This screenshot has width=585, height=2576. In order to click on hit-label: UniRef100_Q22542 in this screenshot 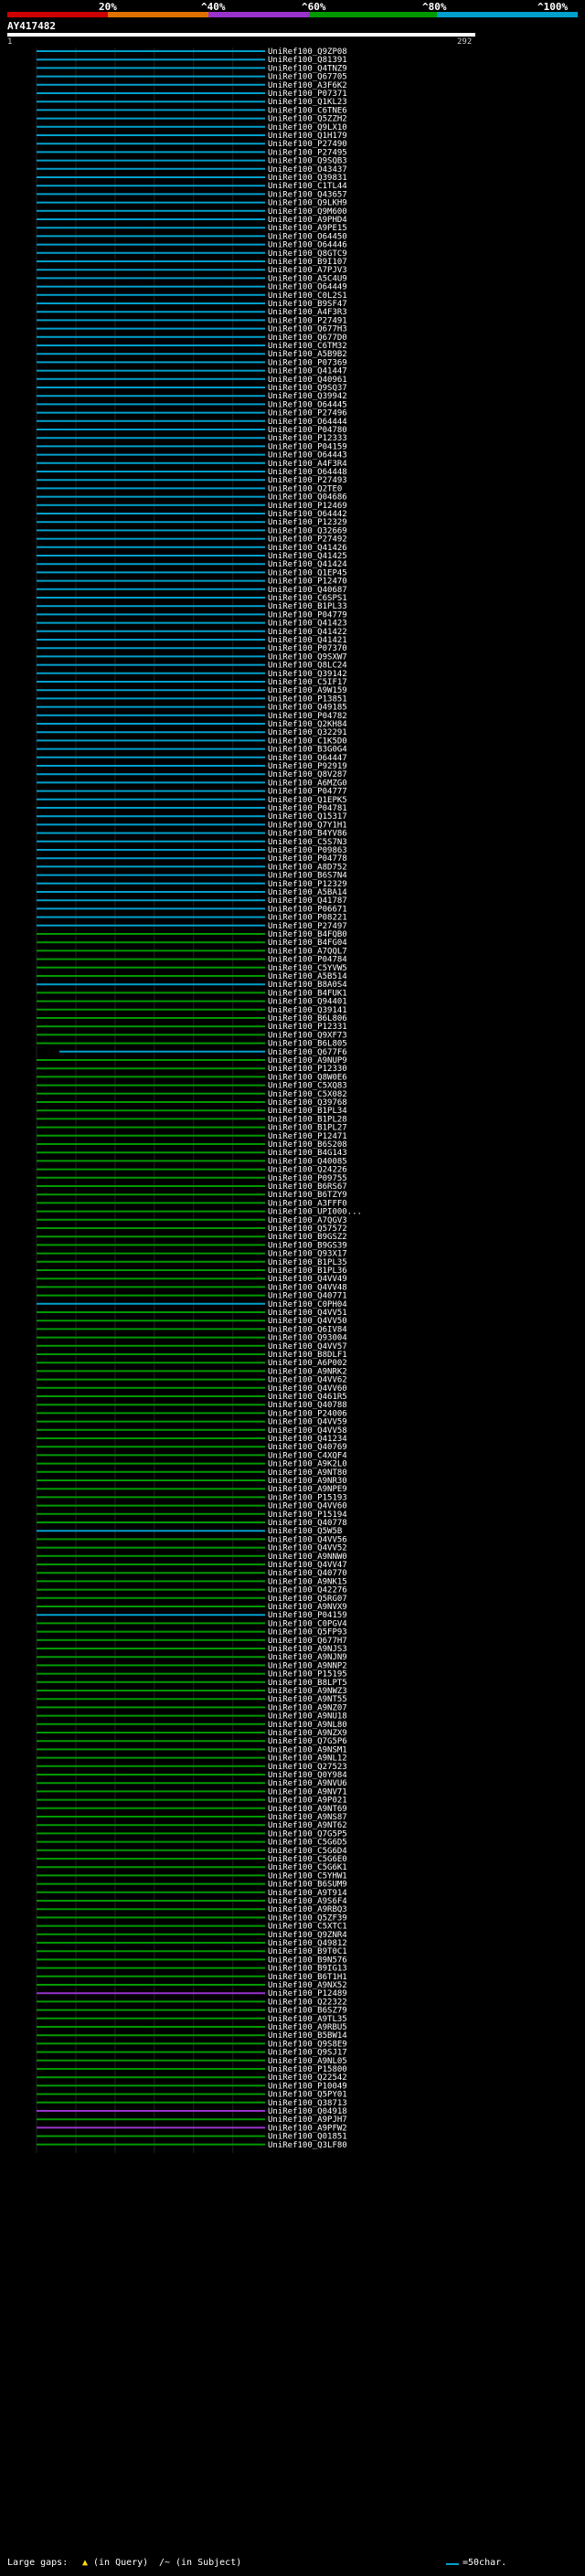, I will do `click(308, 2078)`.